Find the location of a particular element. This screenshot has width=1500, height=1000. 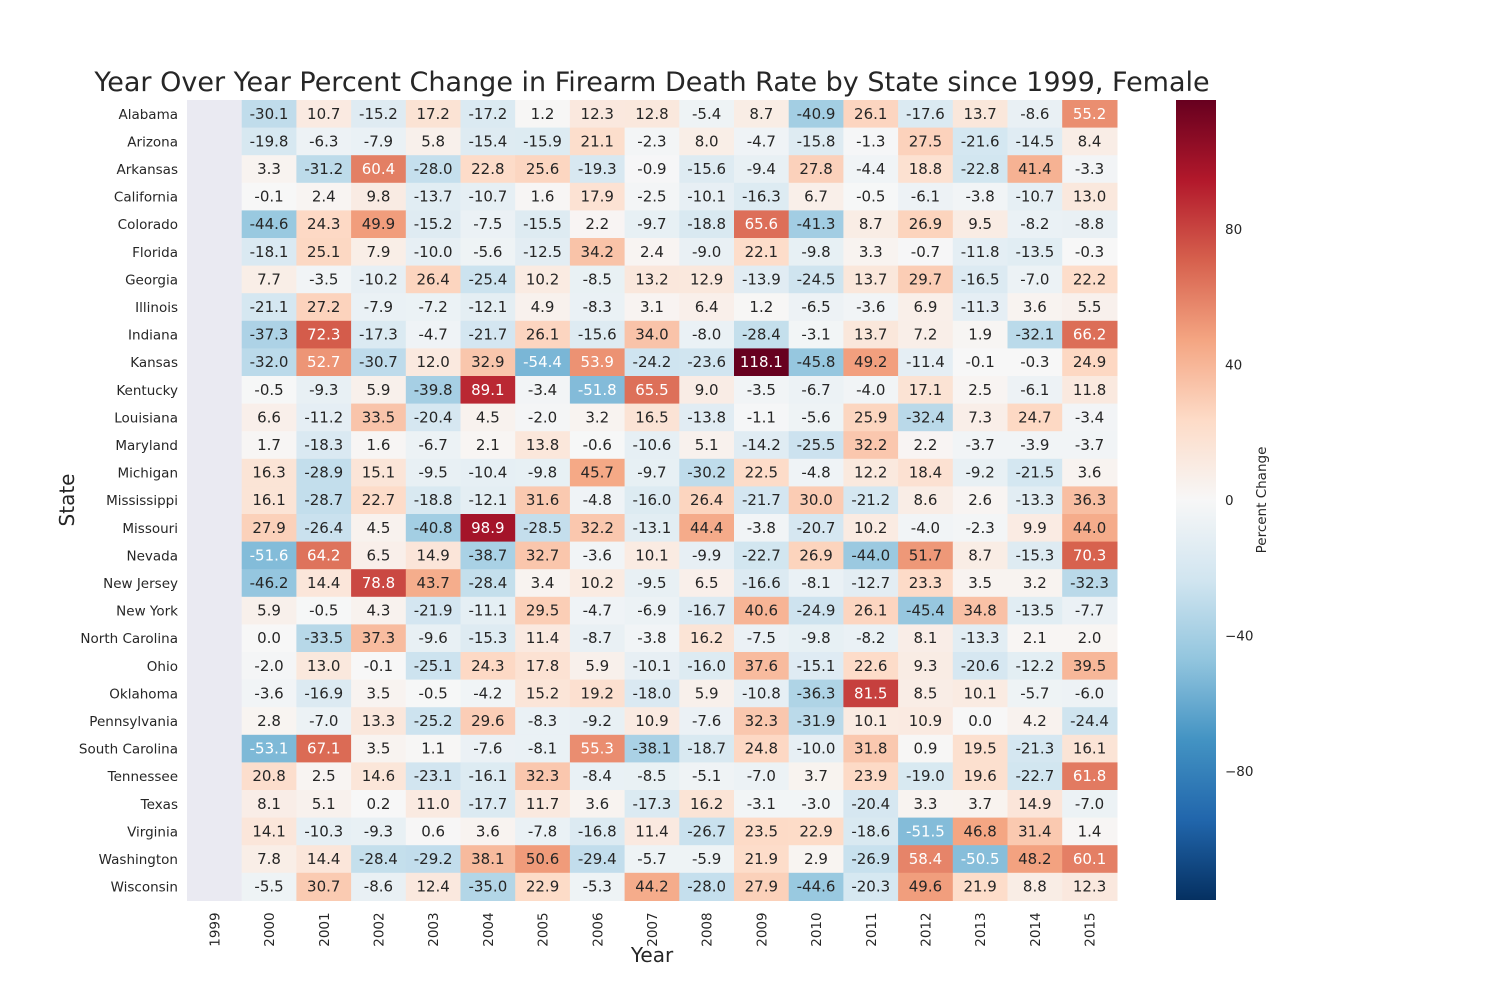

cell-value-label: -20.3 is located at coordinates (870, 887).